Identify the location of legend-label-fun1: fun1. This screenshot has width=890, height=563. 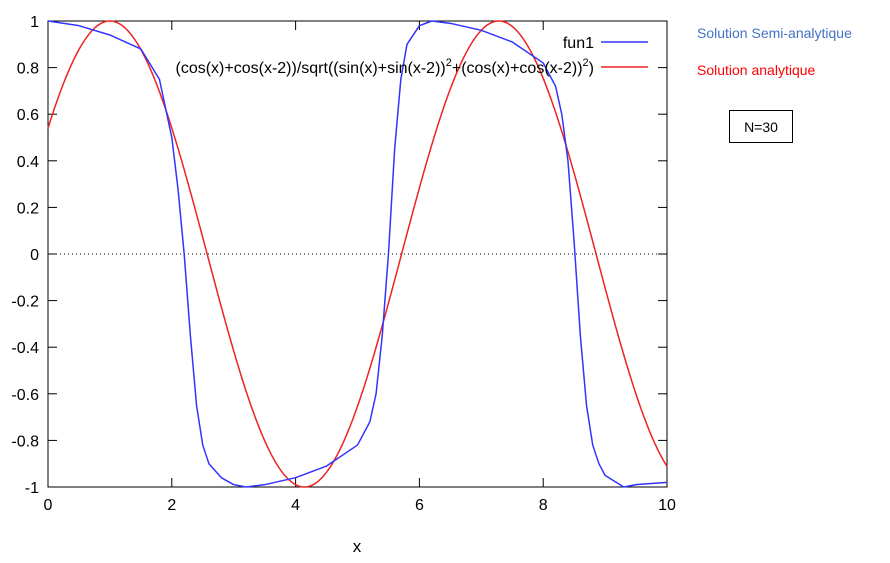
(578, 43).